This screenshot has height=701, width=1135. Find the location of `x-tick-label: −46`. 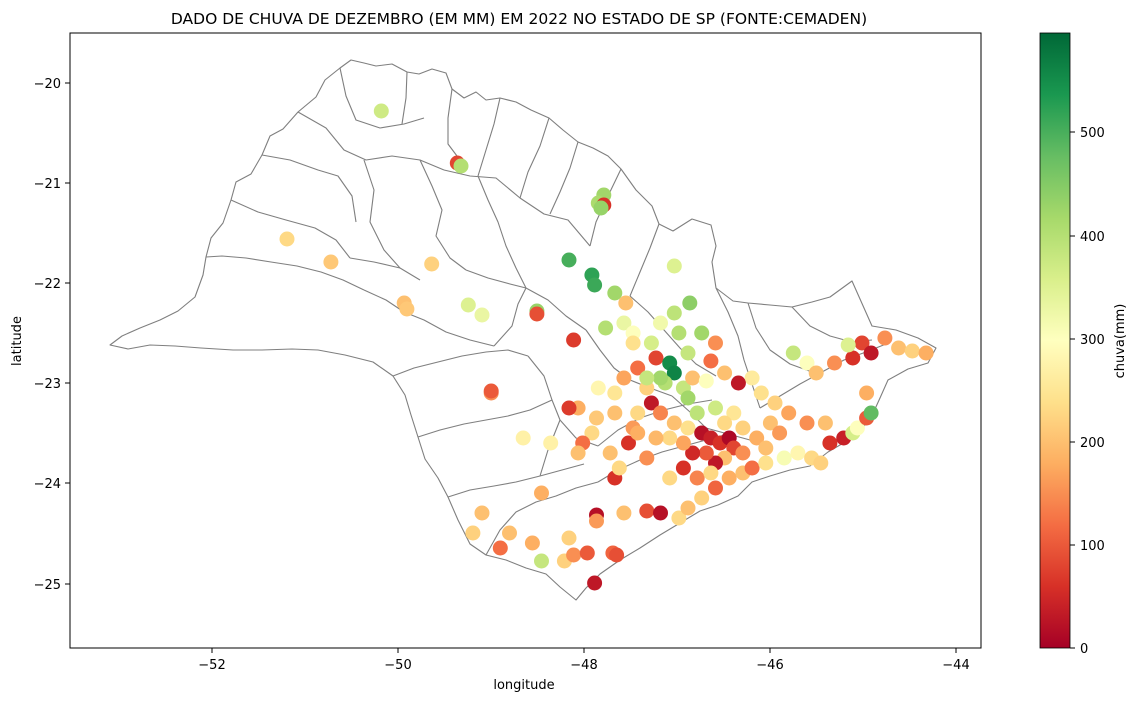

x-tick-label: −46 is located at coordinates (769, 665).